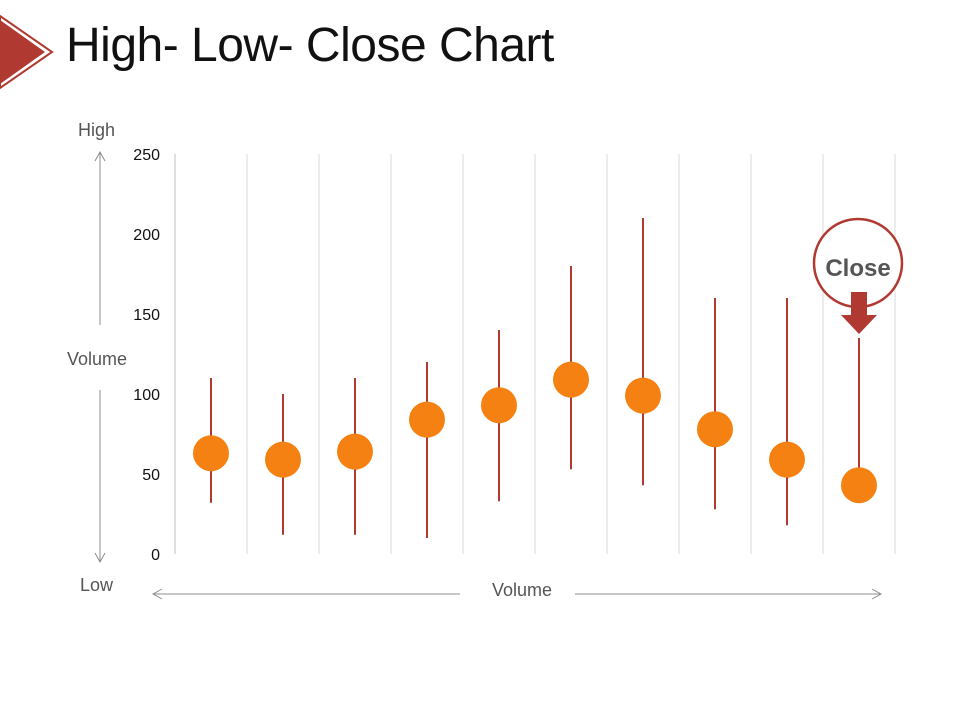 The height and width of the screenshot is (720, 960). What do you see at coordinates (97, 359) in the screenshot?
I see `y-label-volume: Volume` at bounding box center [97, 359].